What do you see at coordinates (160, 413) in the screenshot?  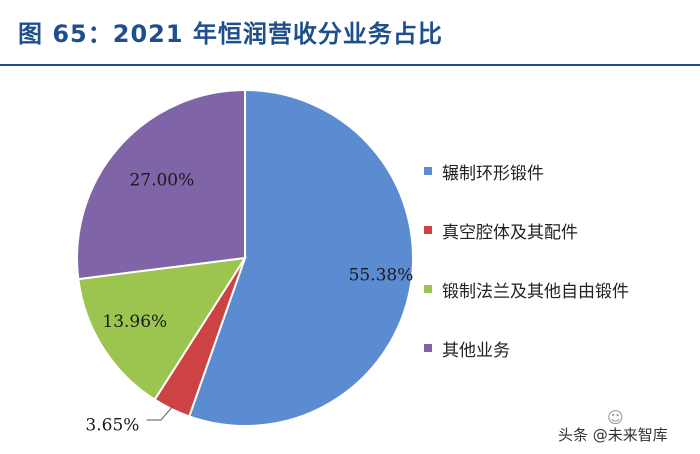 I see `label-leader-line` at bounding box center [160, 413].